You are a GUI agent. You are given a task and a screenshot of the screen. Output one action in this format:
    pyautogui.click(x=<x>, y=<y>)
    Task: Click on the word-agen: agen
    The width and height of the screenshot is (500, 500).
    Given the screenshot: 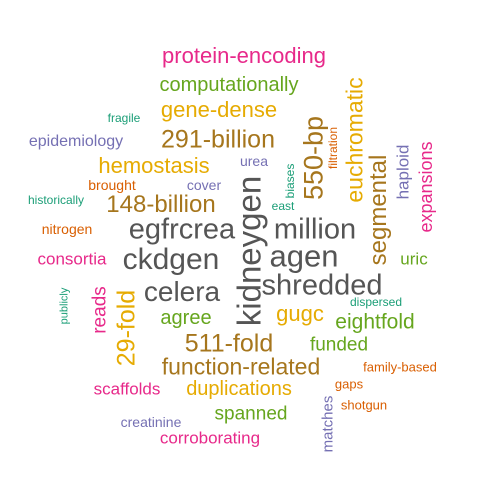 What is the action you would take?
    pyautogui.click(x=304, y=256)
    